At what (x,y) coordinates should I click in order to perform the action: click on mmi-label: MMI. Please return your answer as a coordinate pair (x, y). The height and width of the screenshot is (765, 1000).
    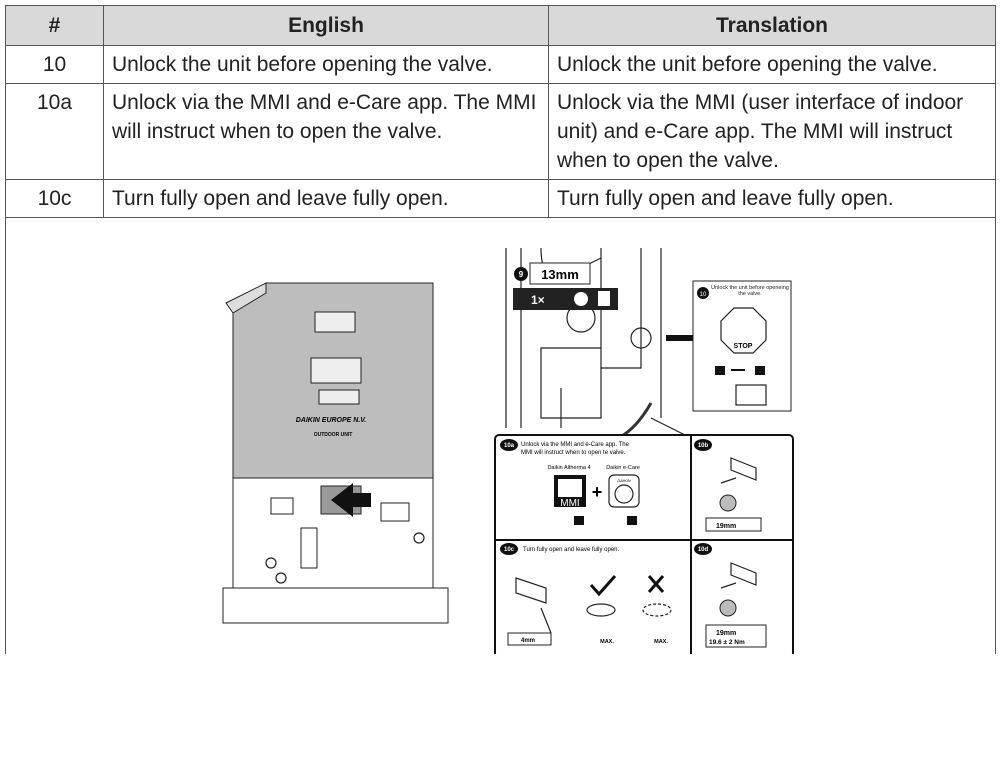
    Looking at the image, I should click on (569, 503).